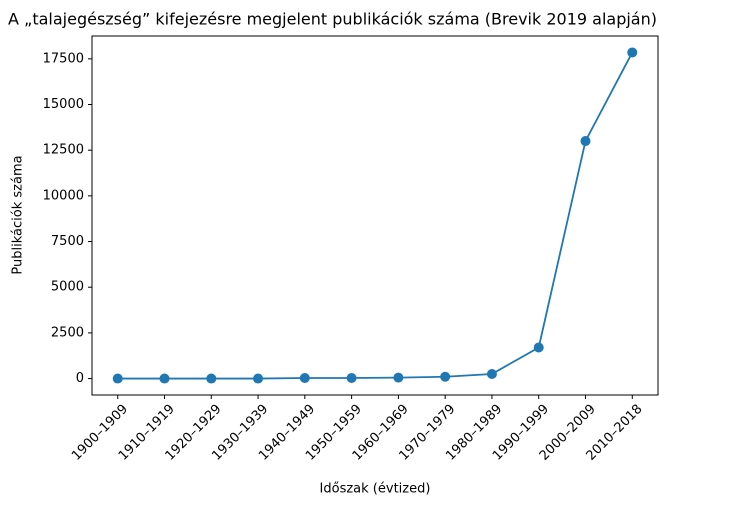  I want to click on y-tick-label: 5000, so click(67, 287).